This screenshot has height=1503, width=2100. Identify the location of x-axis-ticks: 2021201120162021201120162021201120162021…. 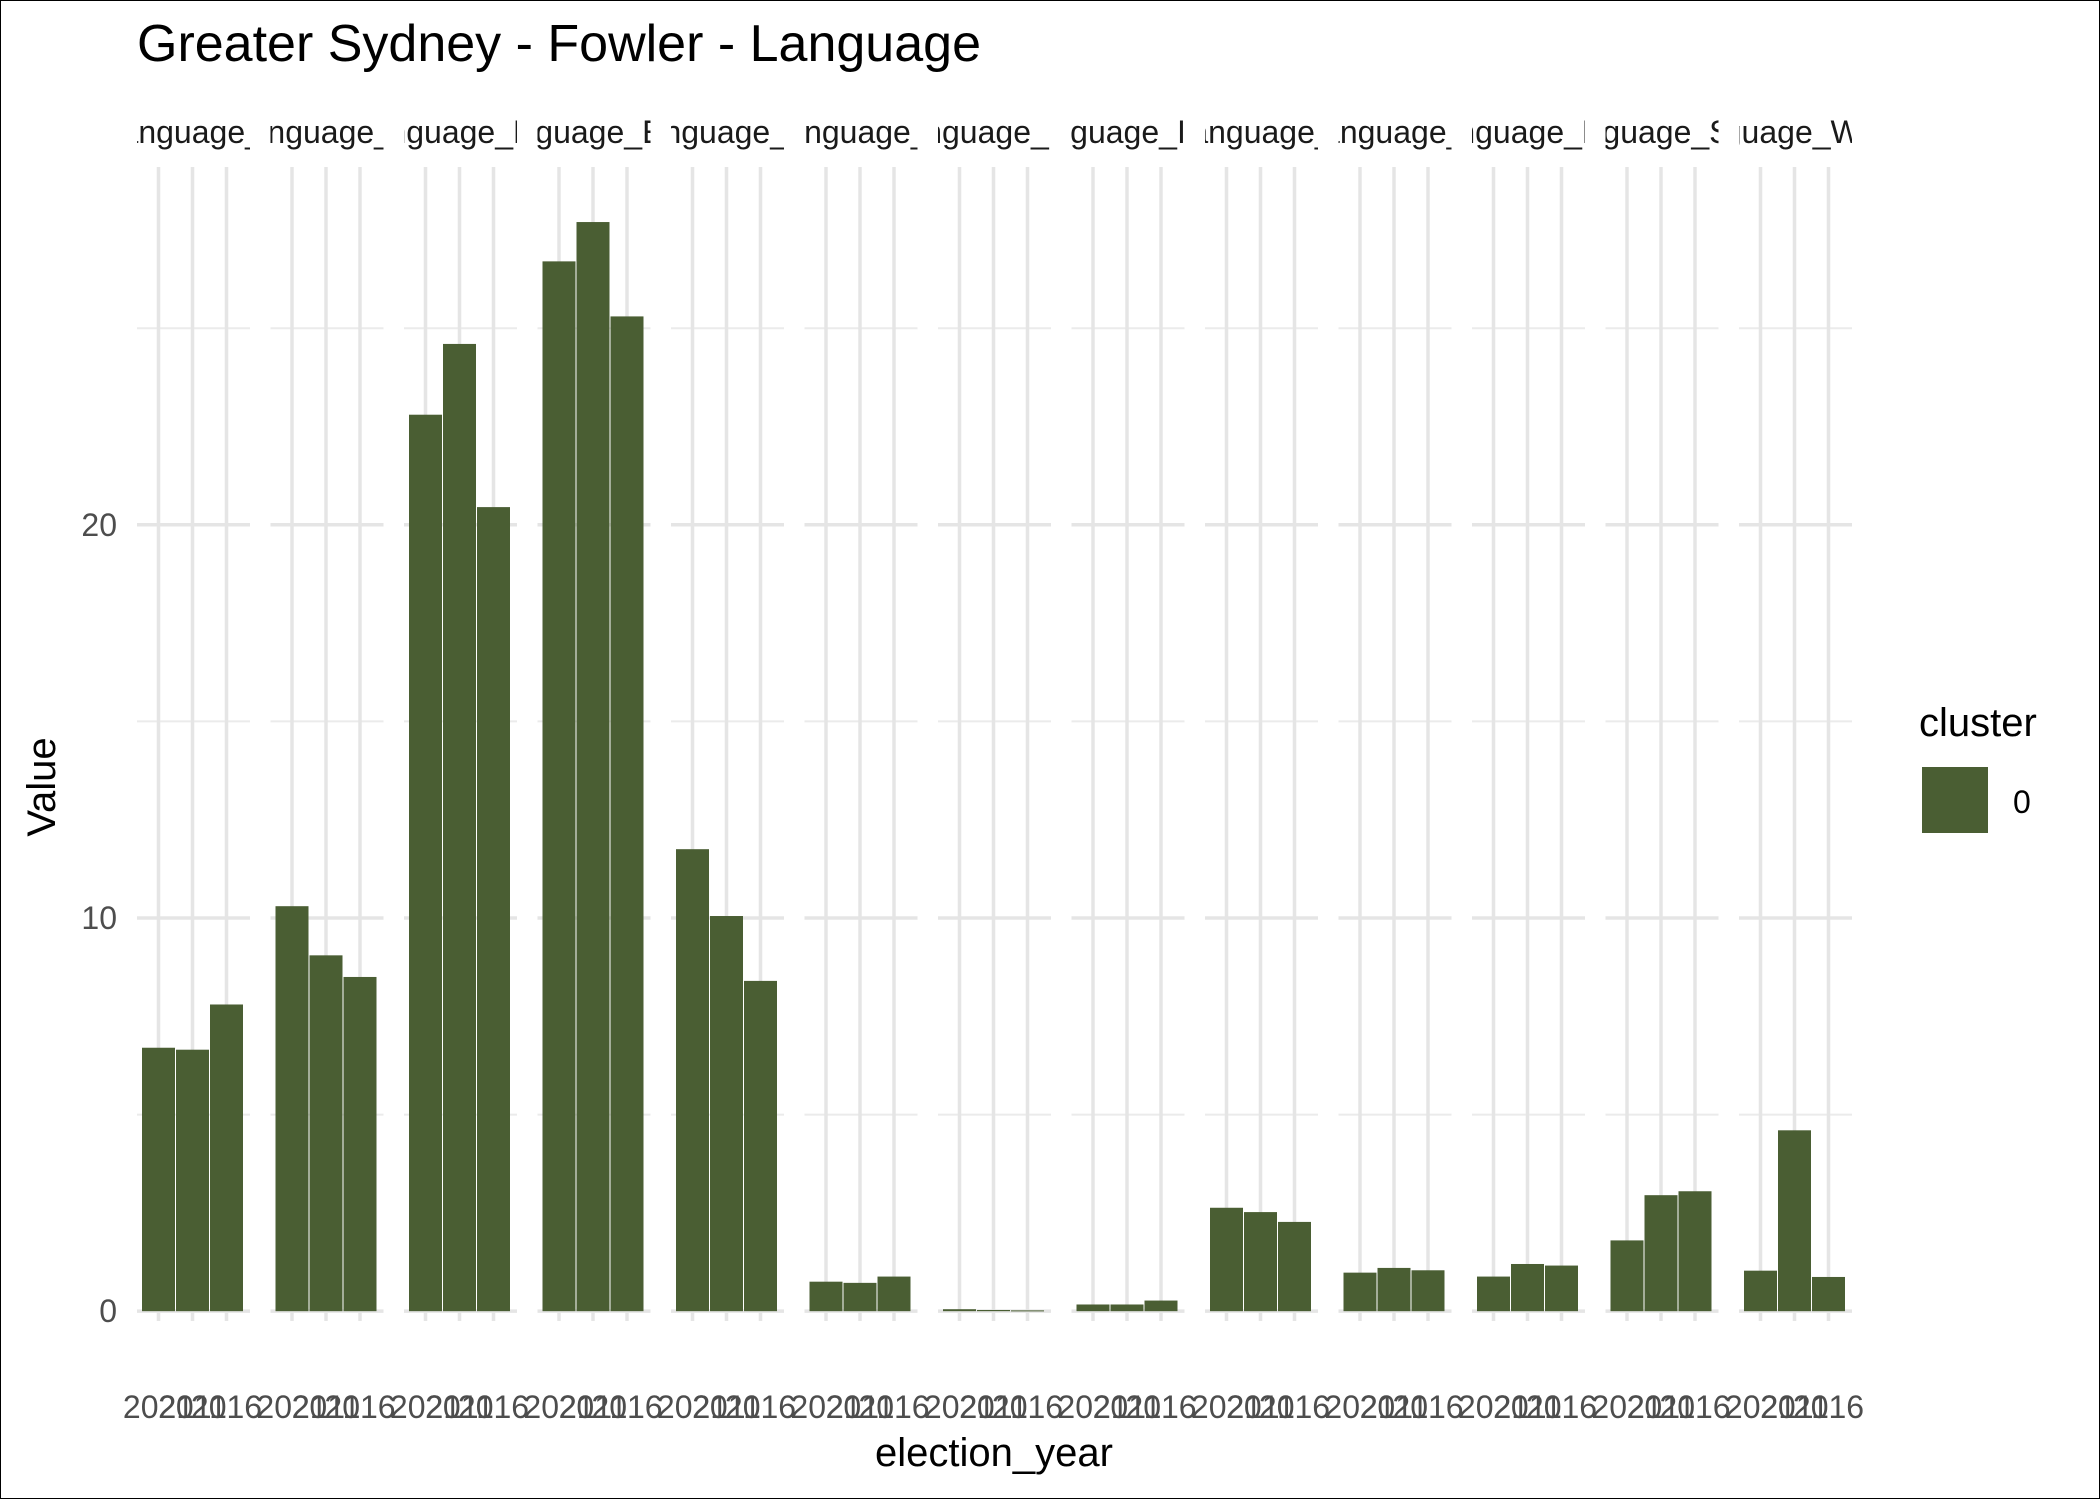
(993, 1407).